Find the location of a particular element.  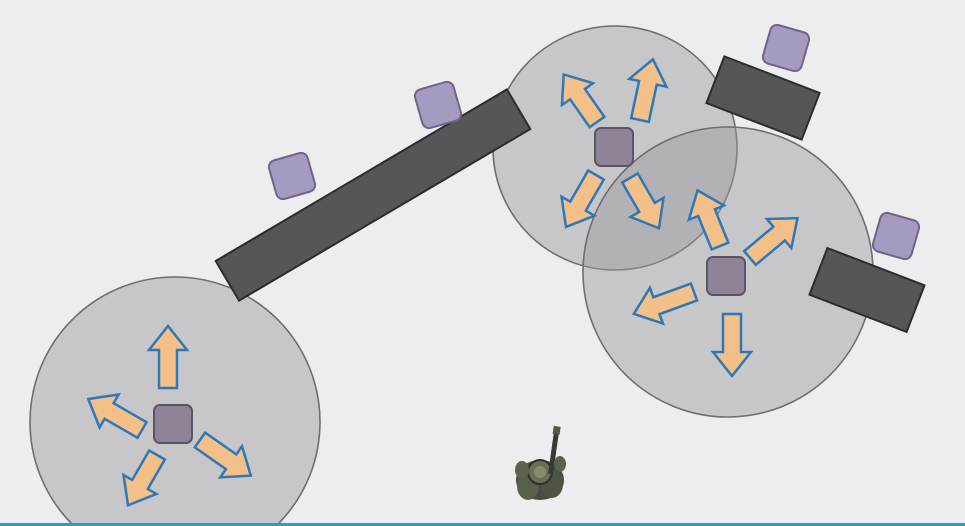

wall-right is located at coordinates (867, 290).